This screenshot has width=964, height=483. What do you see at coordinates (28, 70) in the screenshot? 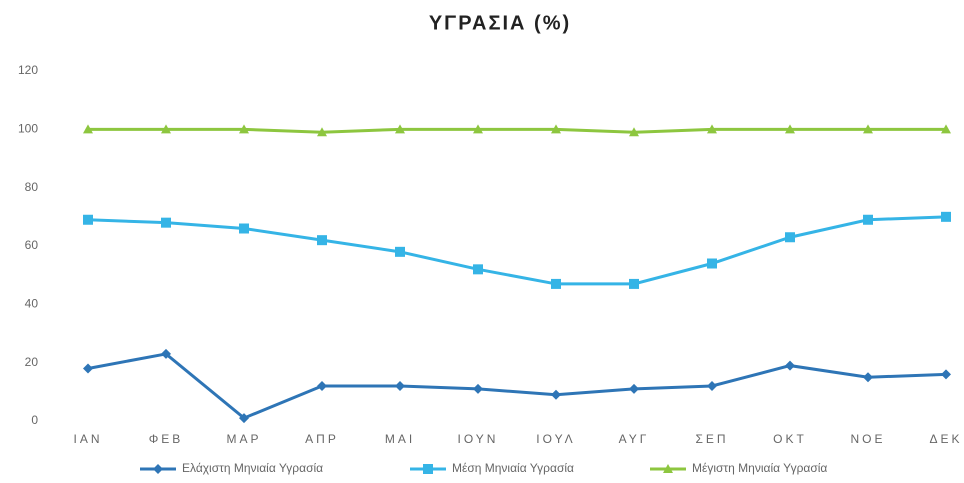
I see `y-tick-label: 120` at bounding box center [28, 70].